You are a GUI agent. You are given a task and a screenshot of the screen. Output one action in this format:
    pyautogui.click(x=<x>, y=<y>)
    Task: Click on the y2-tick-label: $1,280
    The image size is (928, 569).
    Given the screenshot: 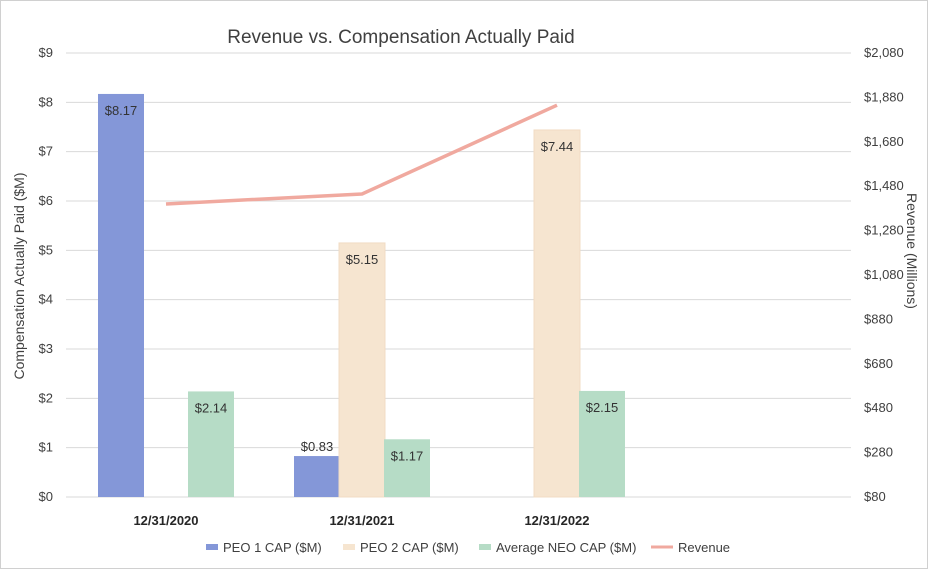 What is the action you would take?
    pyautogui.click(x=884, y=230)
    